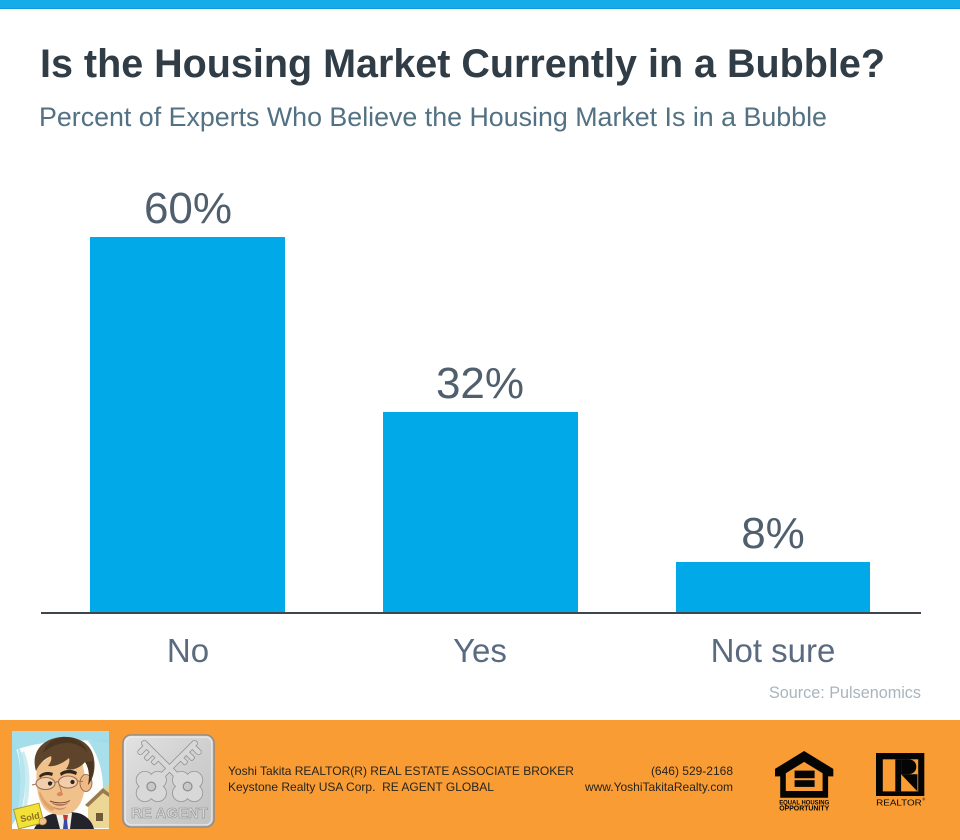 The width and height of the screenshot is (960, 840). I want to click on svg-text: OPPORTUNITY, so click(804, 808).